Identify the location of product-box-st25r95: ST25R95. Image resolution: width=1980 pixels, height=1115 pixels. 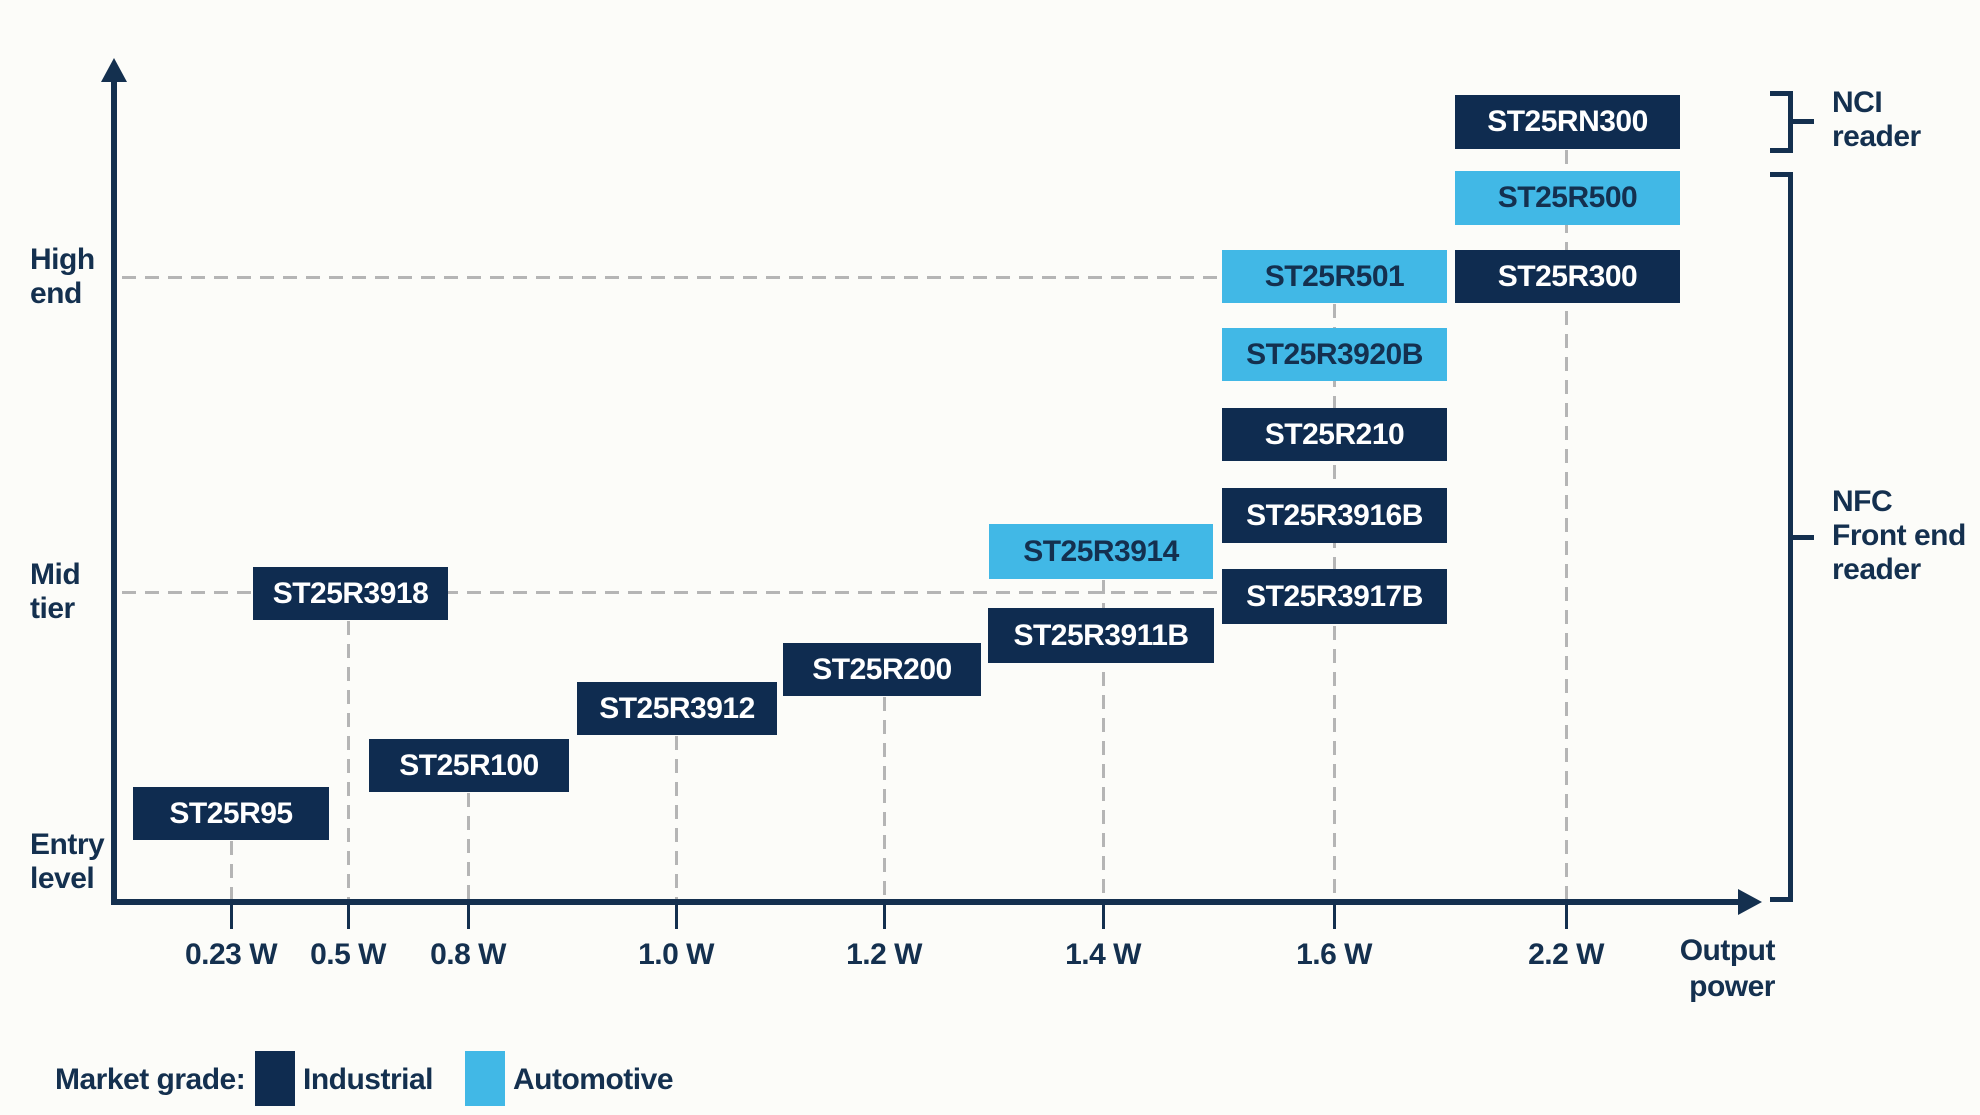
(231, 813).